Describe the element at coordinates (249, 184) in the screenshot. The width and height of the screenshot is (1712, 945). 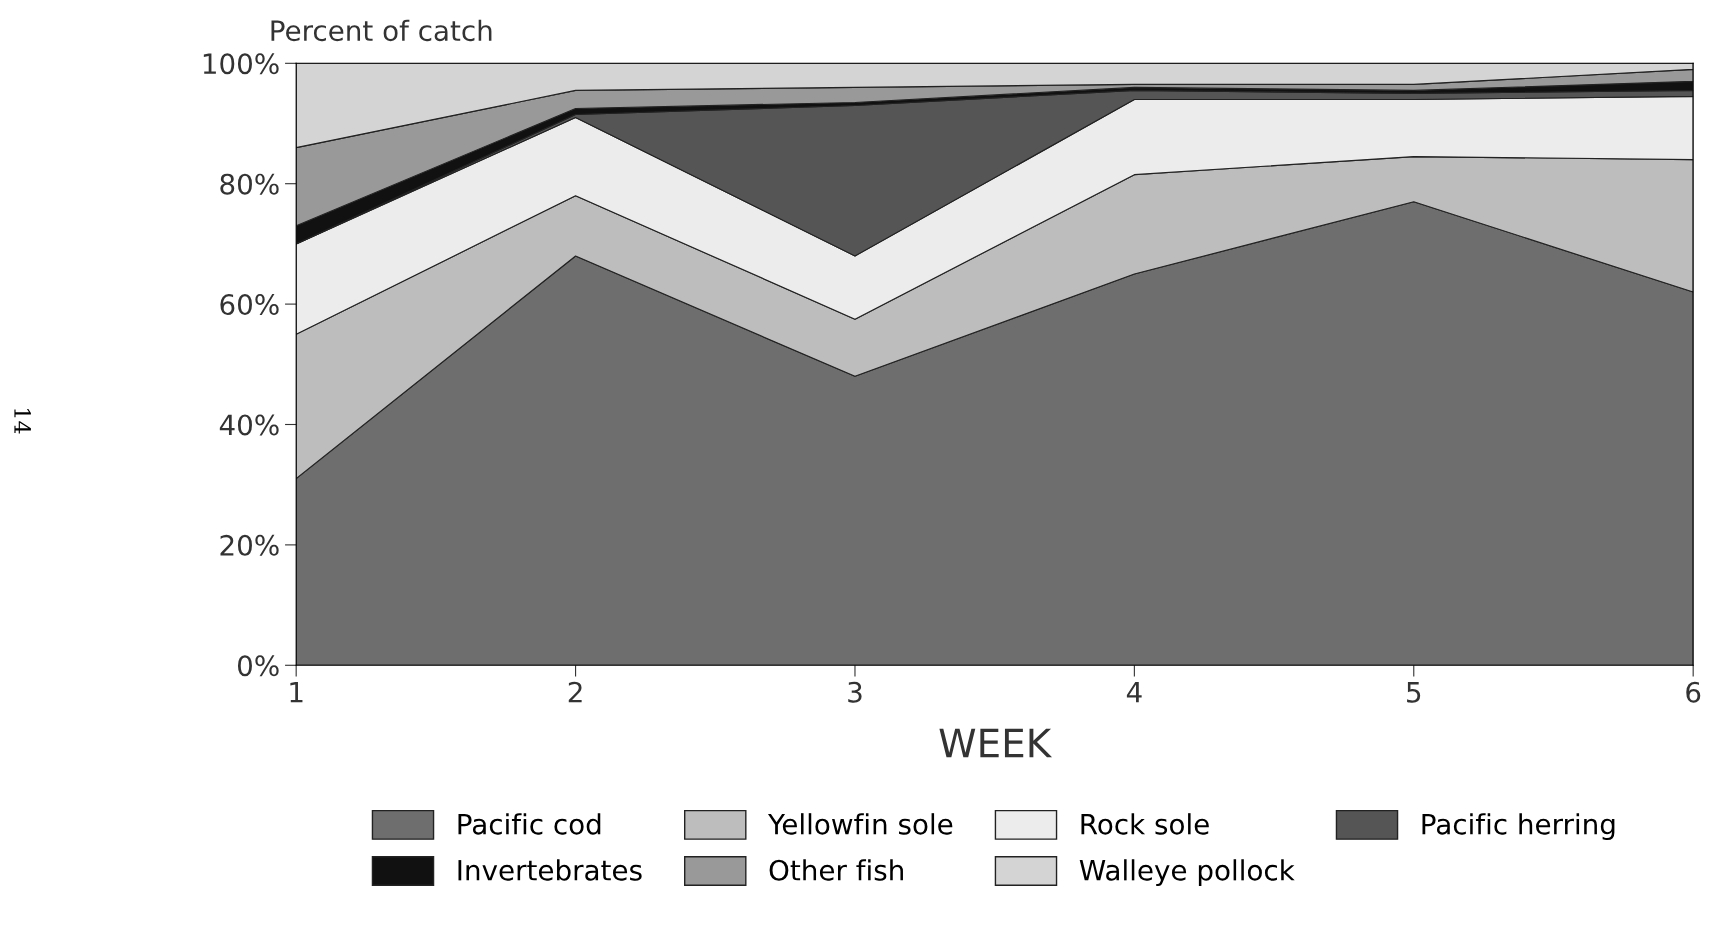
I see `y-tick-label: 80%` at that location.